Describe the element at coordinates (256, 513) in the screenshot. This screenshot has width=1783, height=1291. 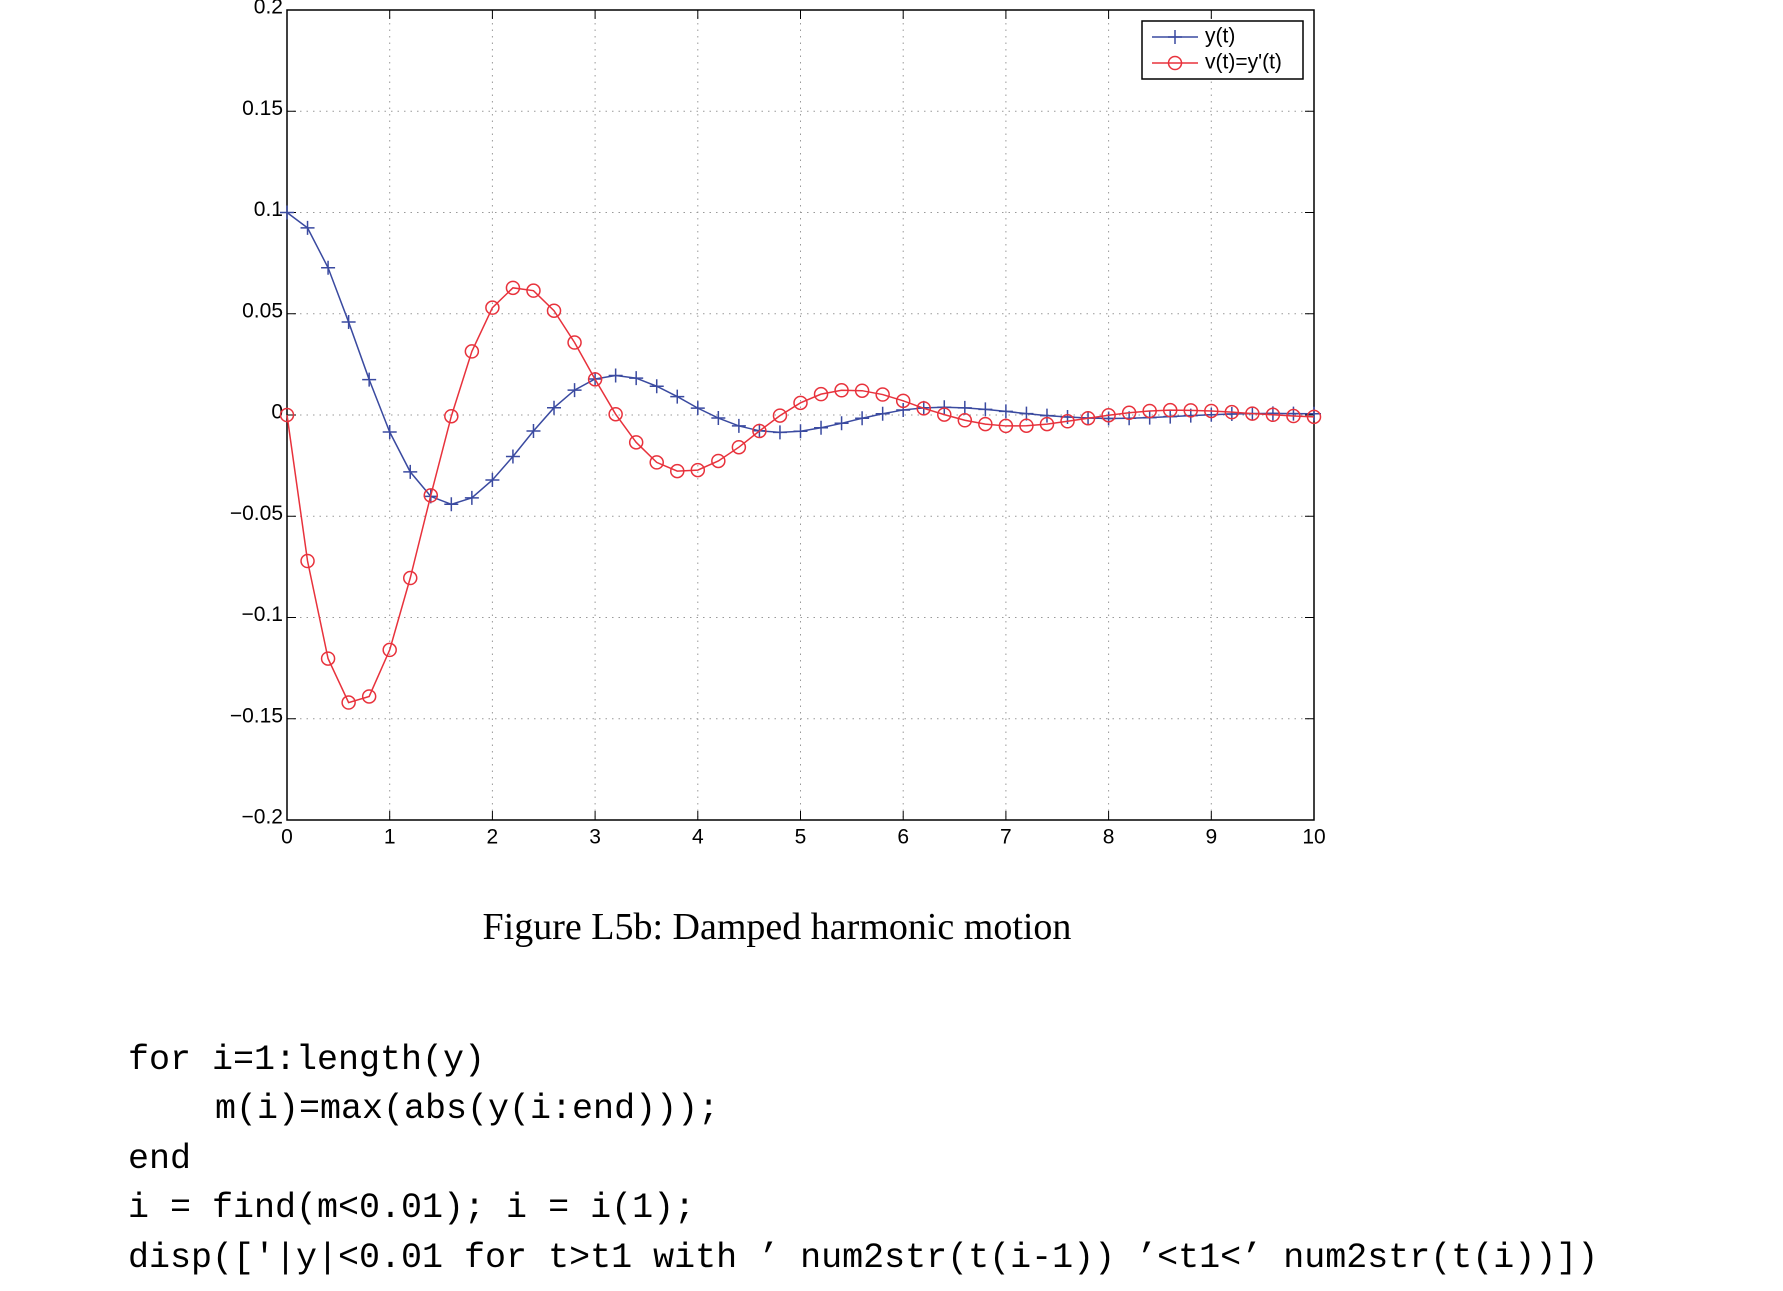
I see `y-tick-label: −0.05` at that location.